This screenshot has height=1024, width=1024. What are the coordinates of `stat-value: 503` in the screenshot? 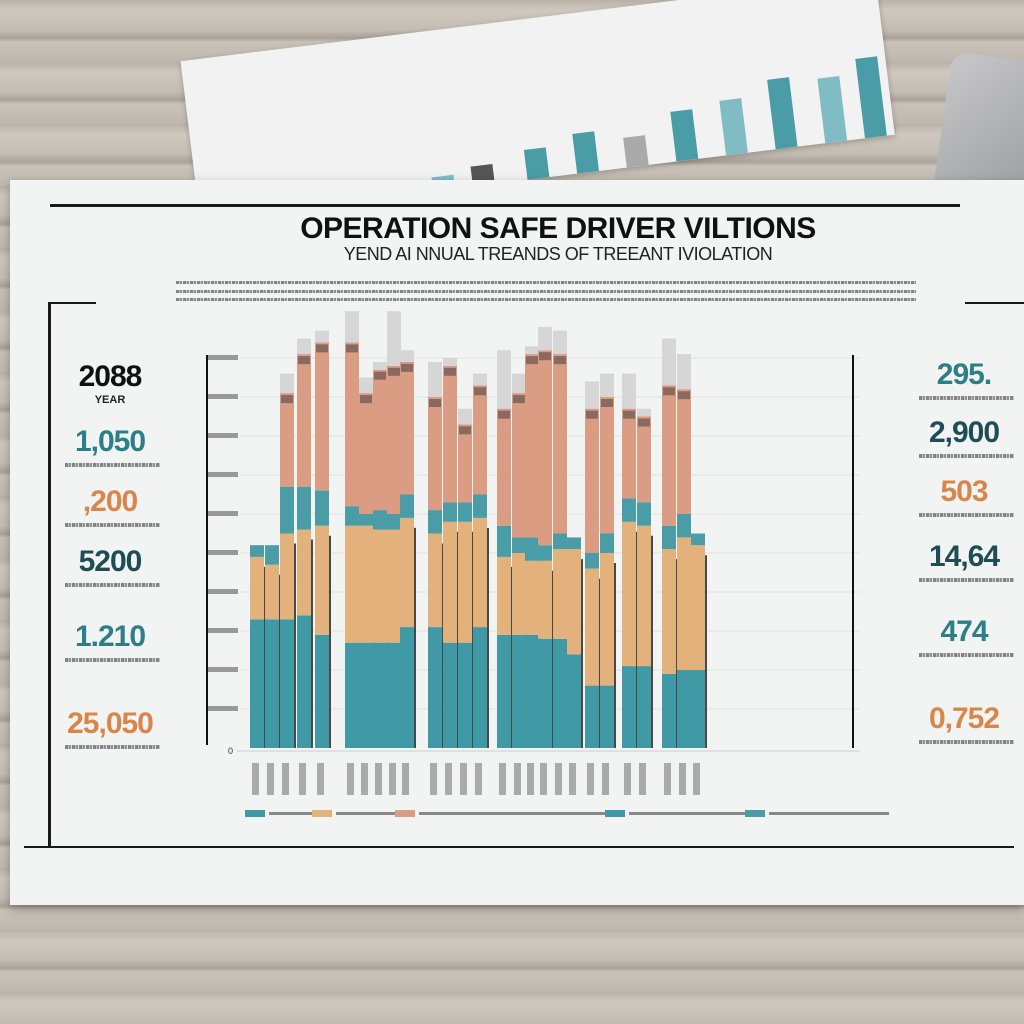 It's located at (964, 491).